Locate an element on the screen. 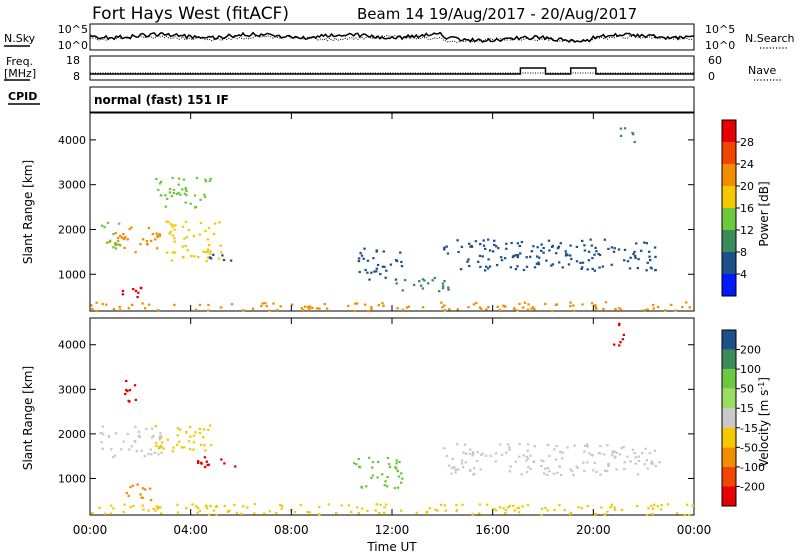  freq-label-line1: Freq. is located at coordinates (19, 61).